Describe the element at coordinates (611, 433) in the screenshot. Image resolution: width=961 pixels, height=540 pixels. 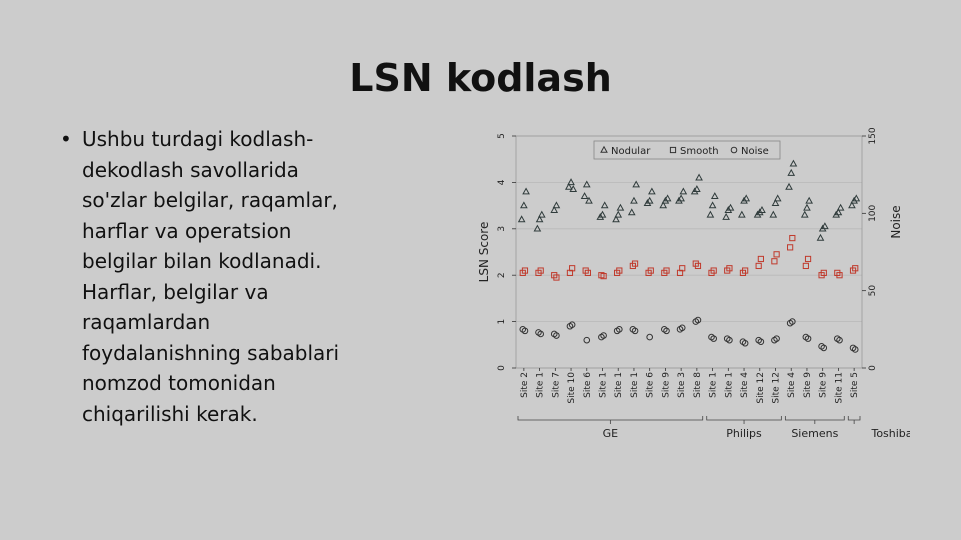
I see `vendor-label: GE` at that location.